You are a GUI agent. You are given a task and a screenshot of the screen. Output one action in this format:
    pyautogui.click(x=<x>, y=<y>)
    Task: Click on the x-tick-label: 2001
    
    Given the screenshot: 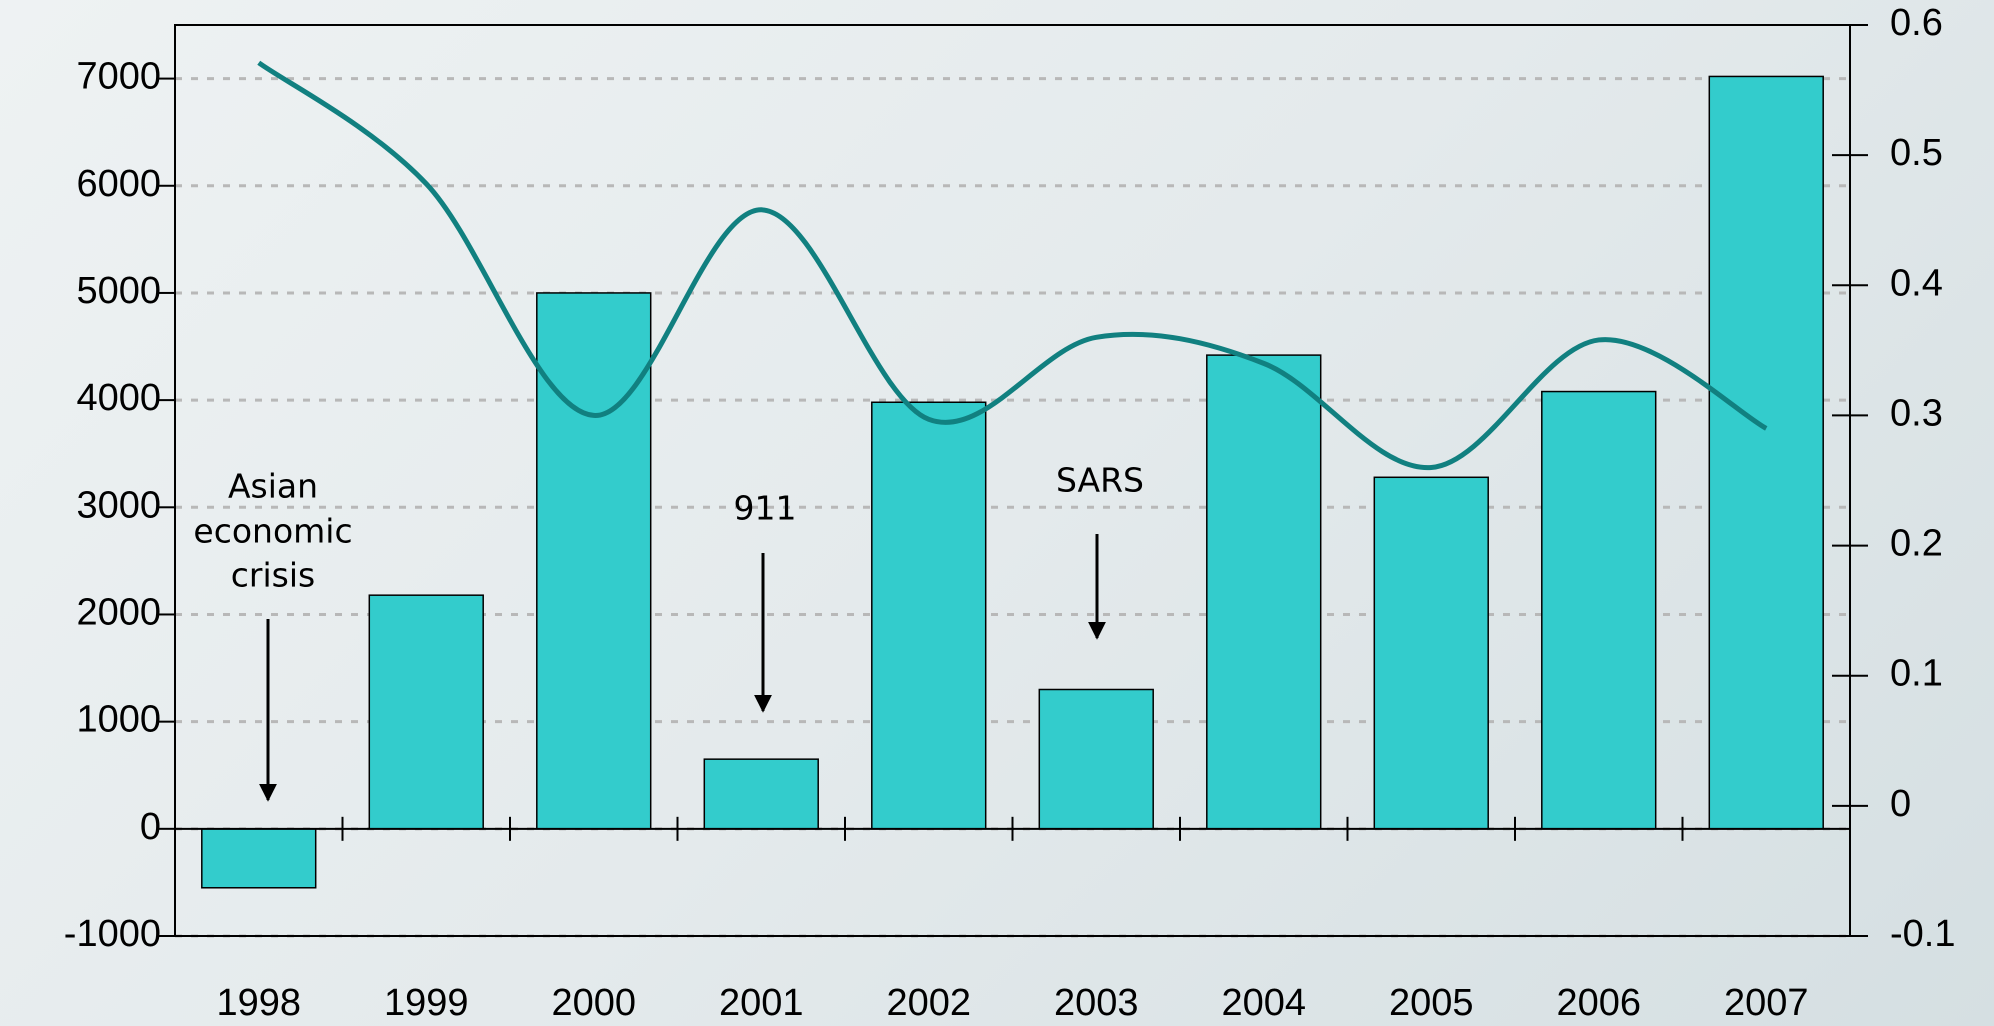 What is the action you would take?
    pyautogui.click(x=761, y=1003)
    